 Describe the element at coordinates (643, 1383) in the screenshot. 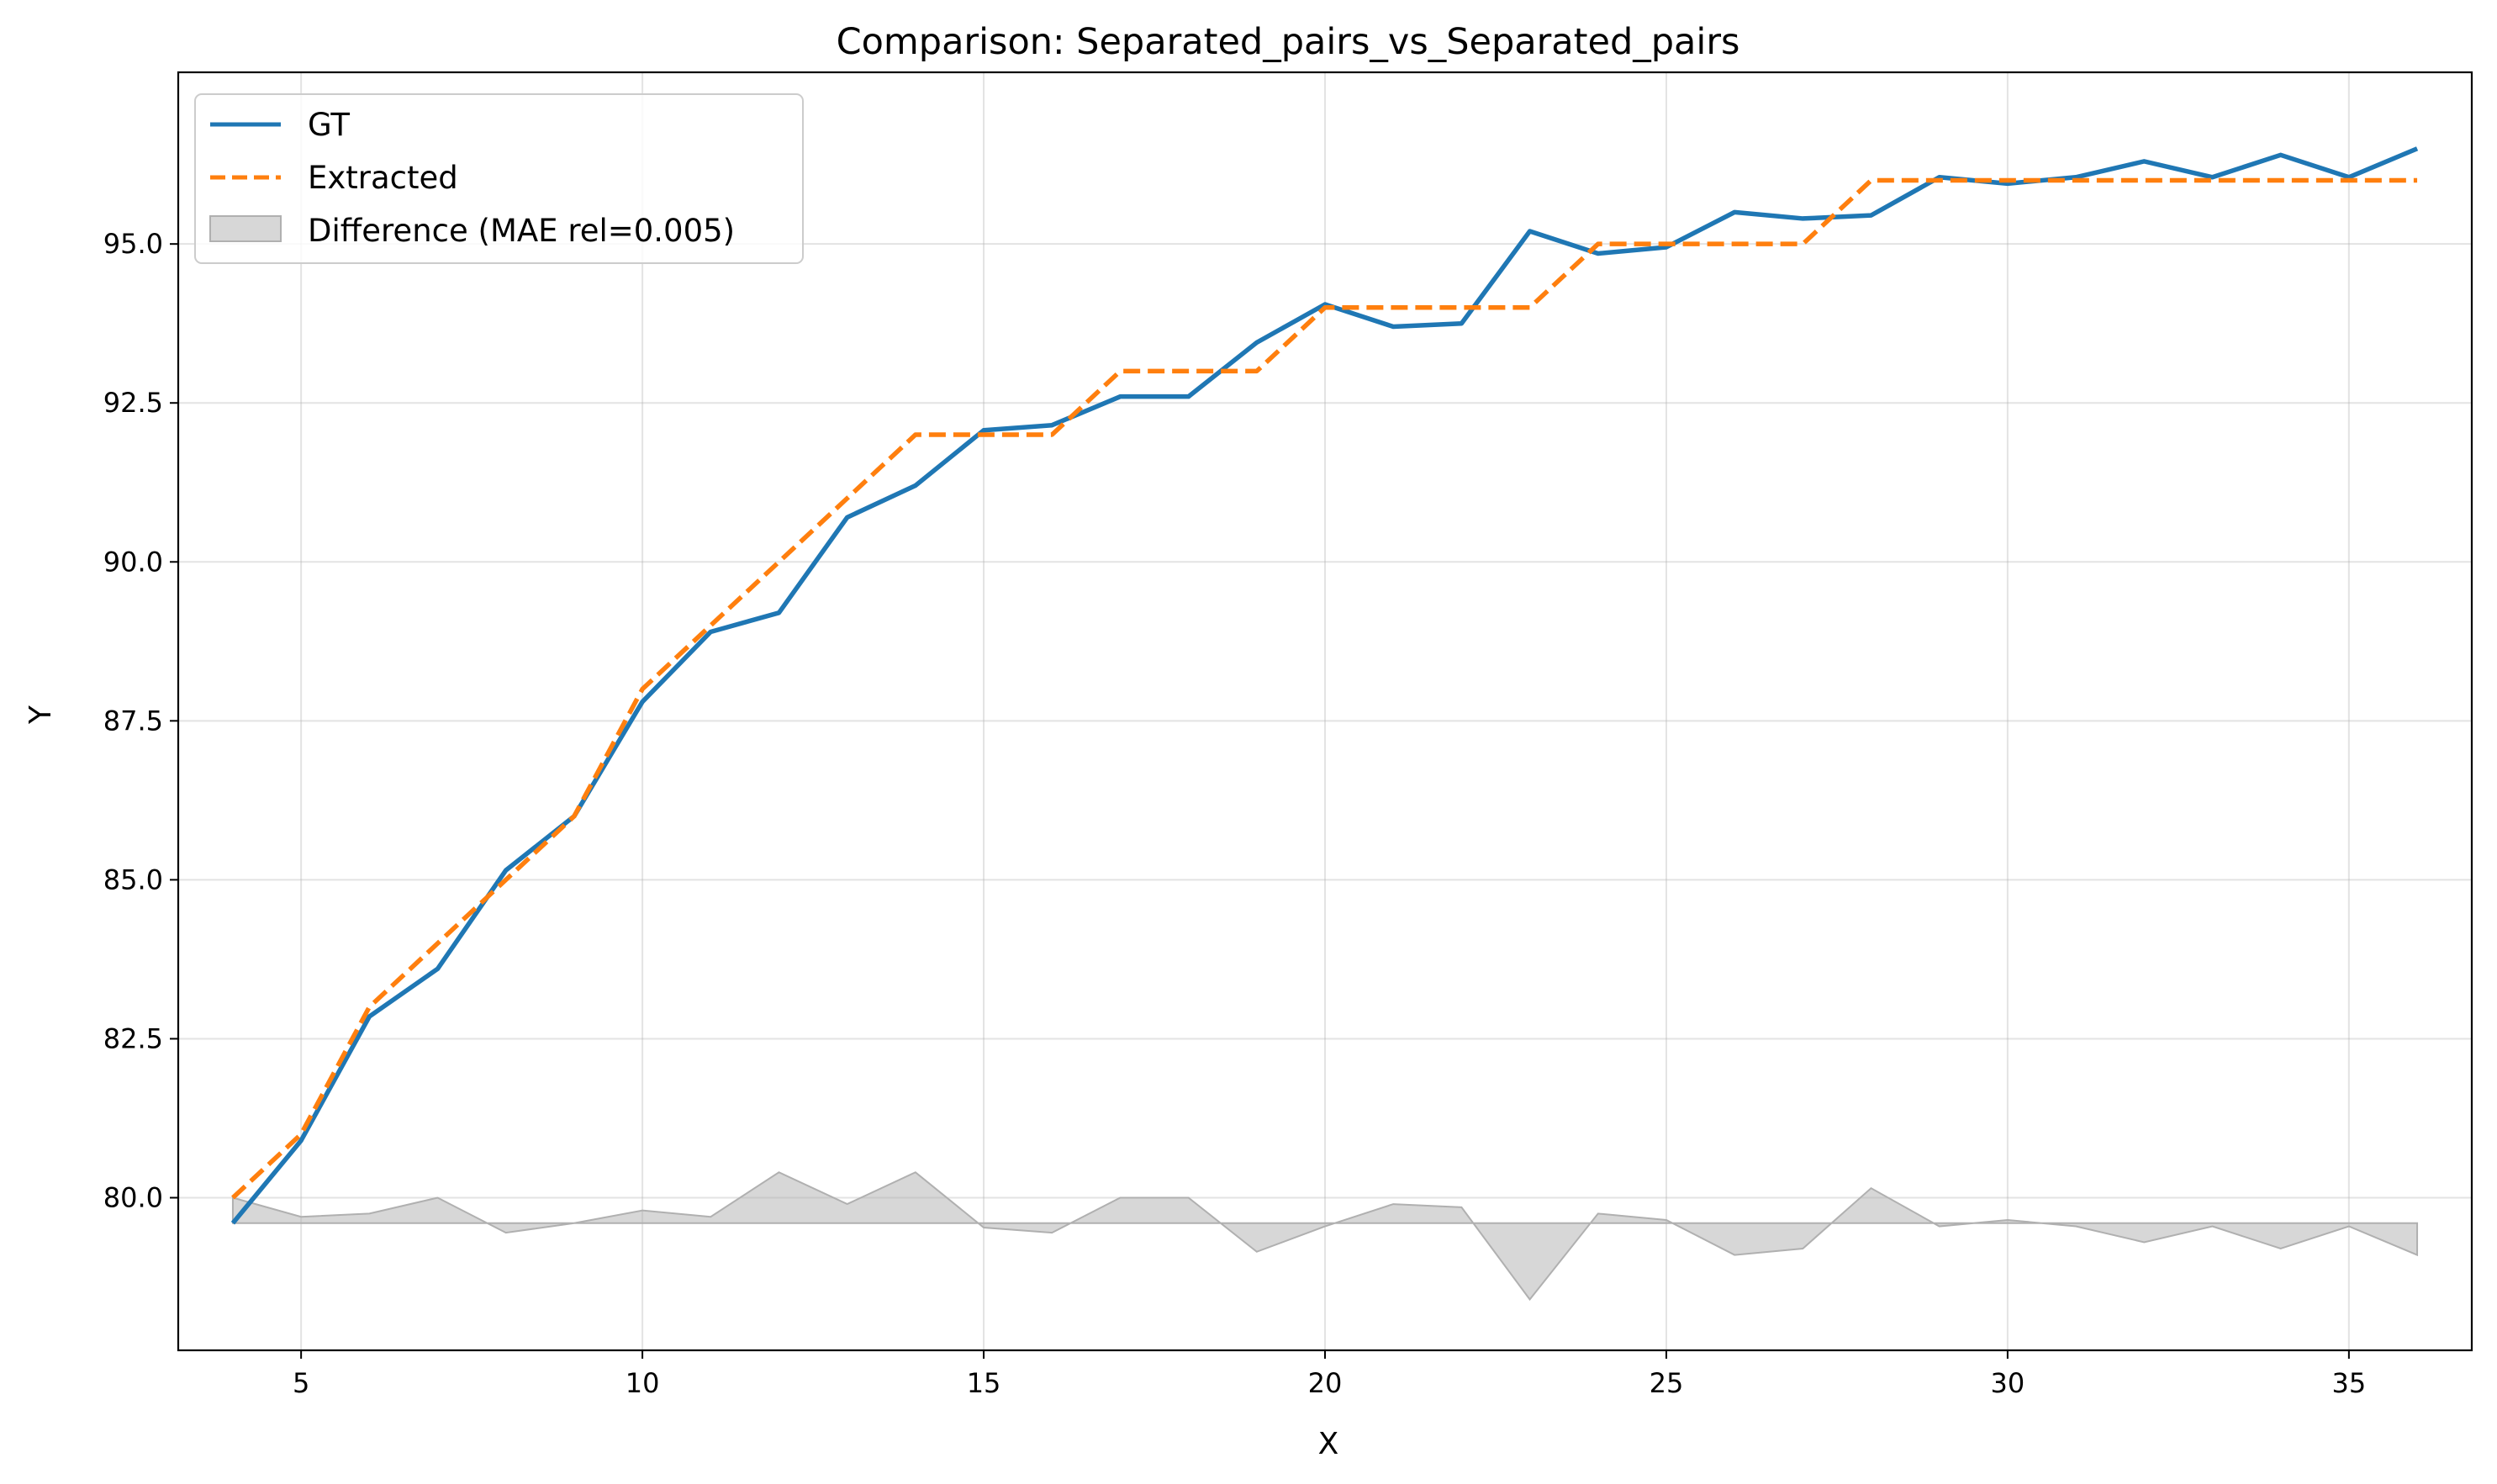

I see `x-tick-label: 10` at that location.